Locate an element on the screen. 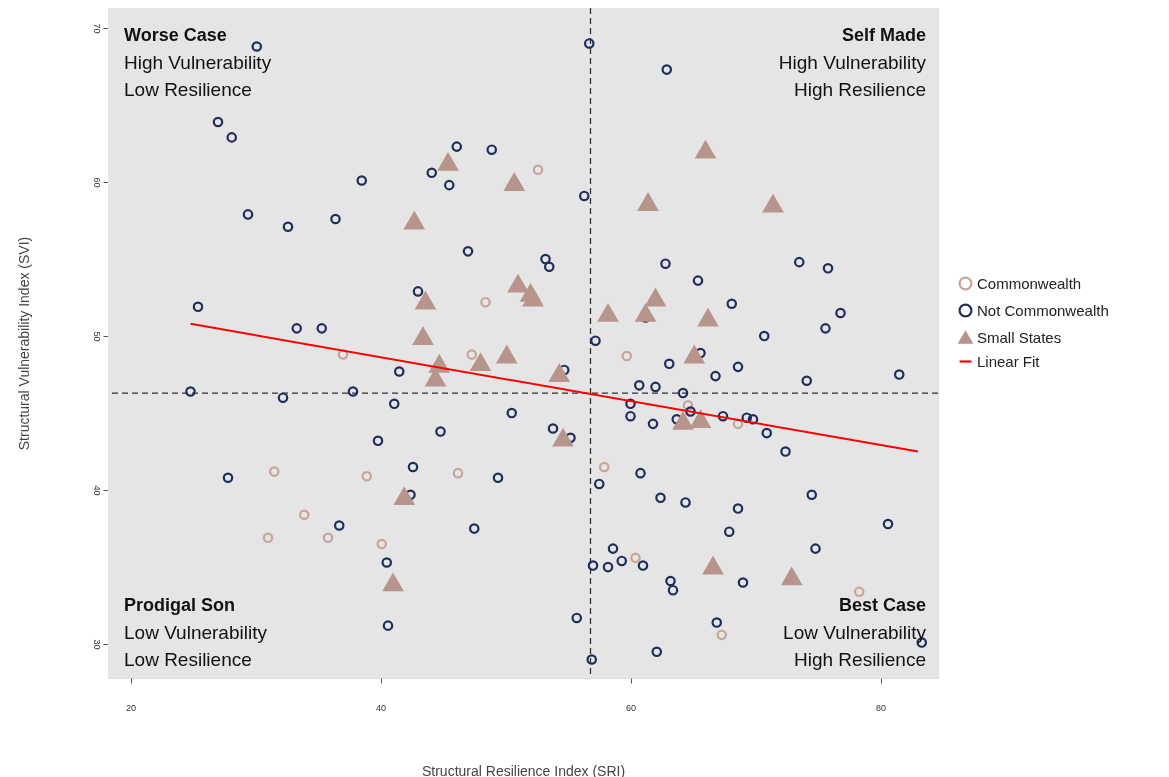 Image resolution: width=1169 pixels, height=777 pixels. x-tick-label: 60 is located at coordinates (631, 707).